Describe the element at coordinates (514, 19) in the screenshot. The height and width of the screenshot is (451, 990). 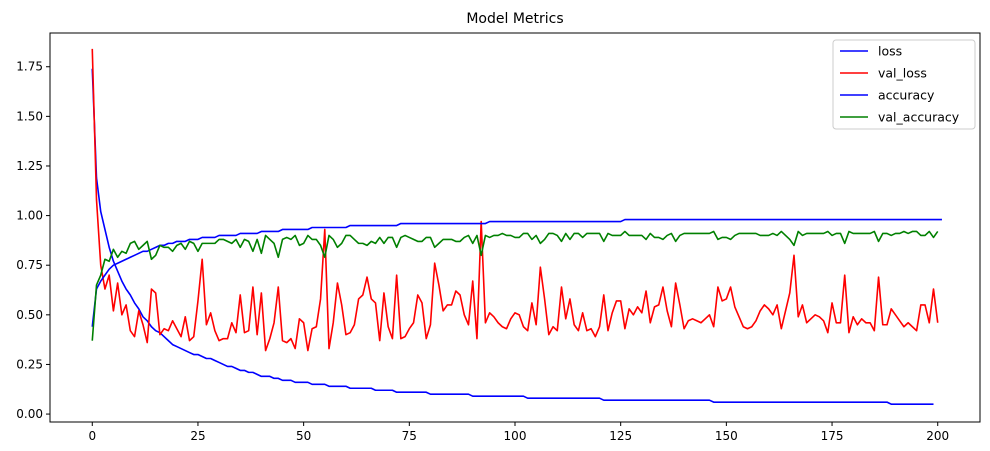
I see `chart-title: Model Metrics` at that location.